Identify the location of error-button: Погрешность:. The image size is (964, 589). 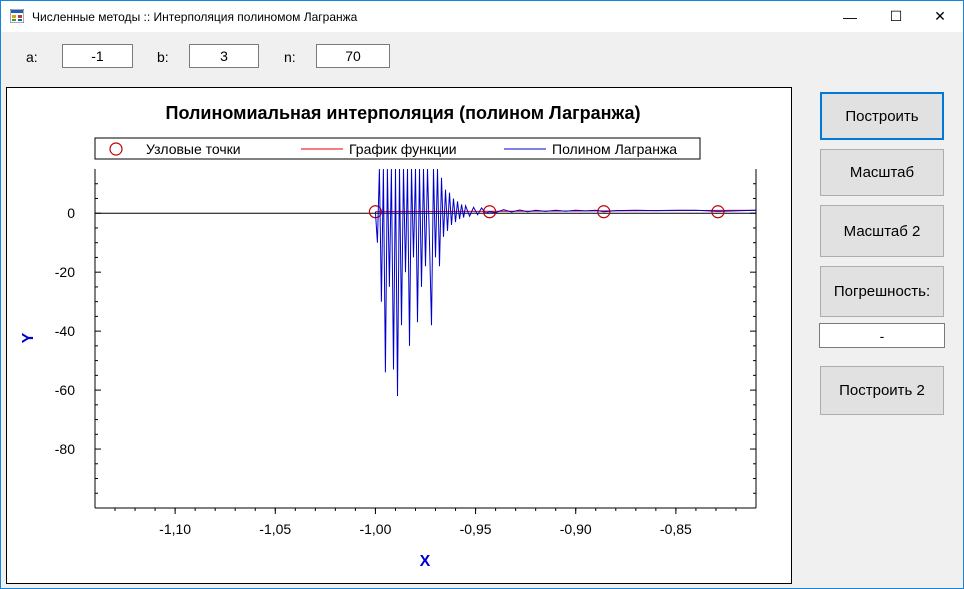
(882, 291).